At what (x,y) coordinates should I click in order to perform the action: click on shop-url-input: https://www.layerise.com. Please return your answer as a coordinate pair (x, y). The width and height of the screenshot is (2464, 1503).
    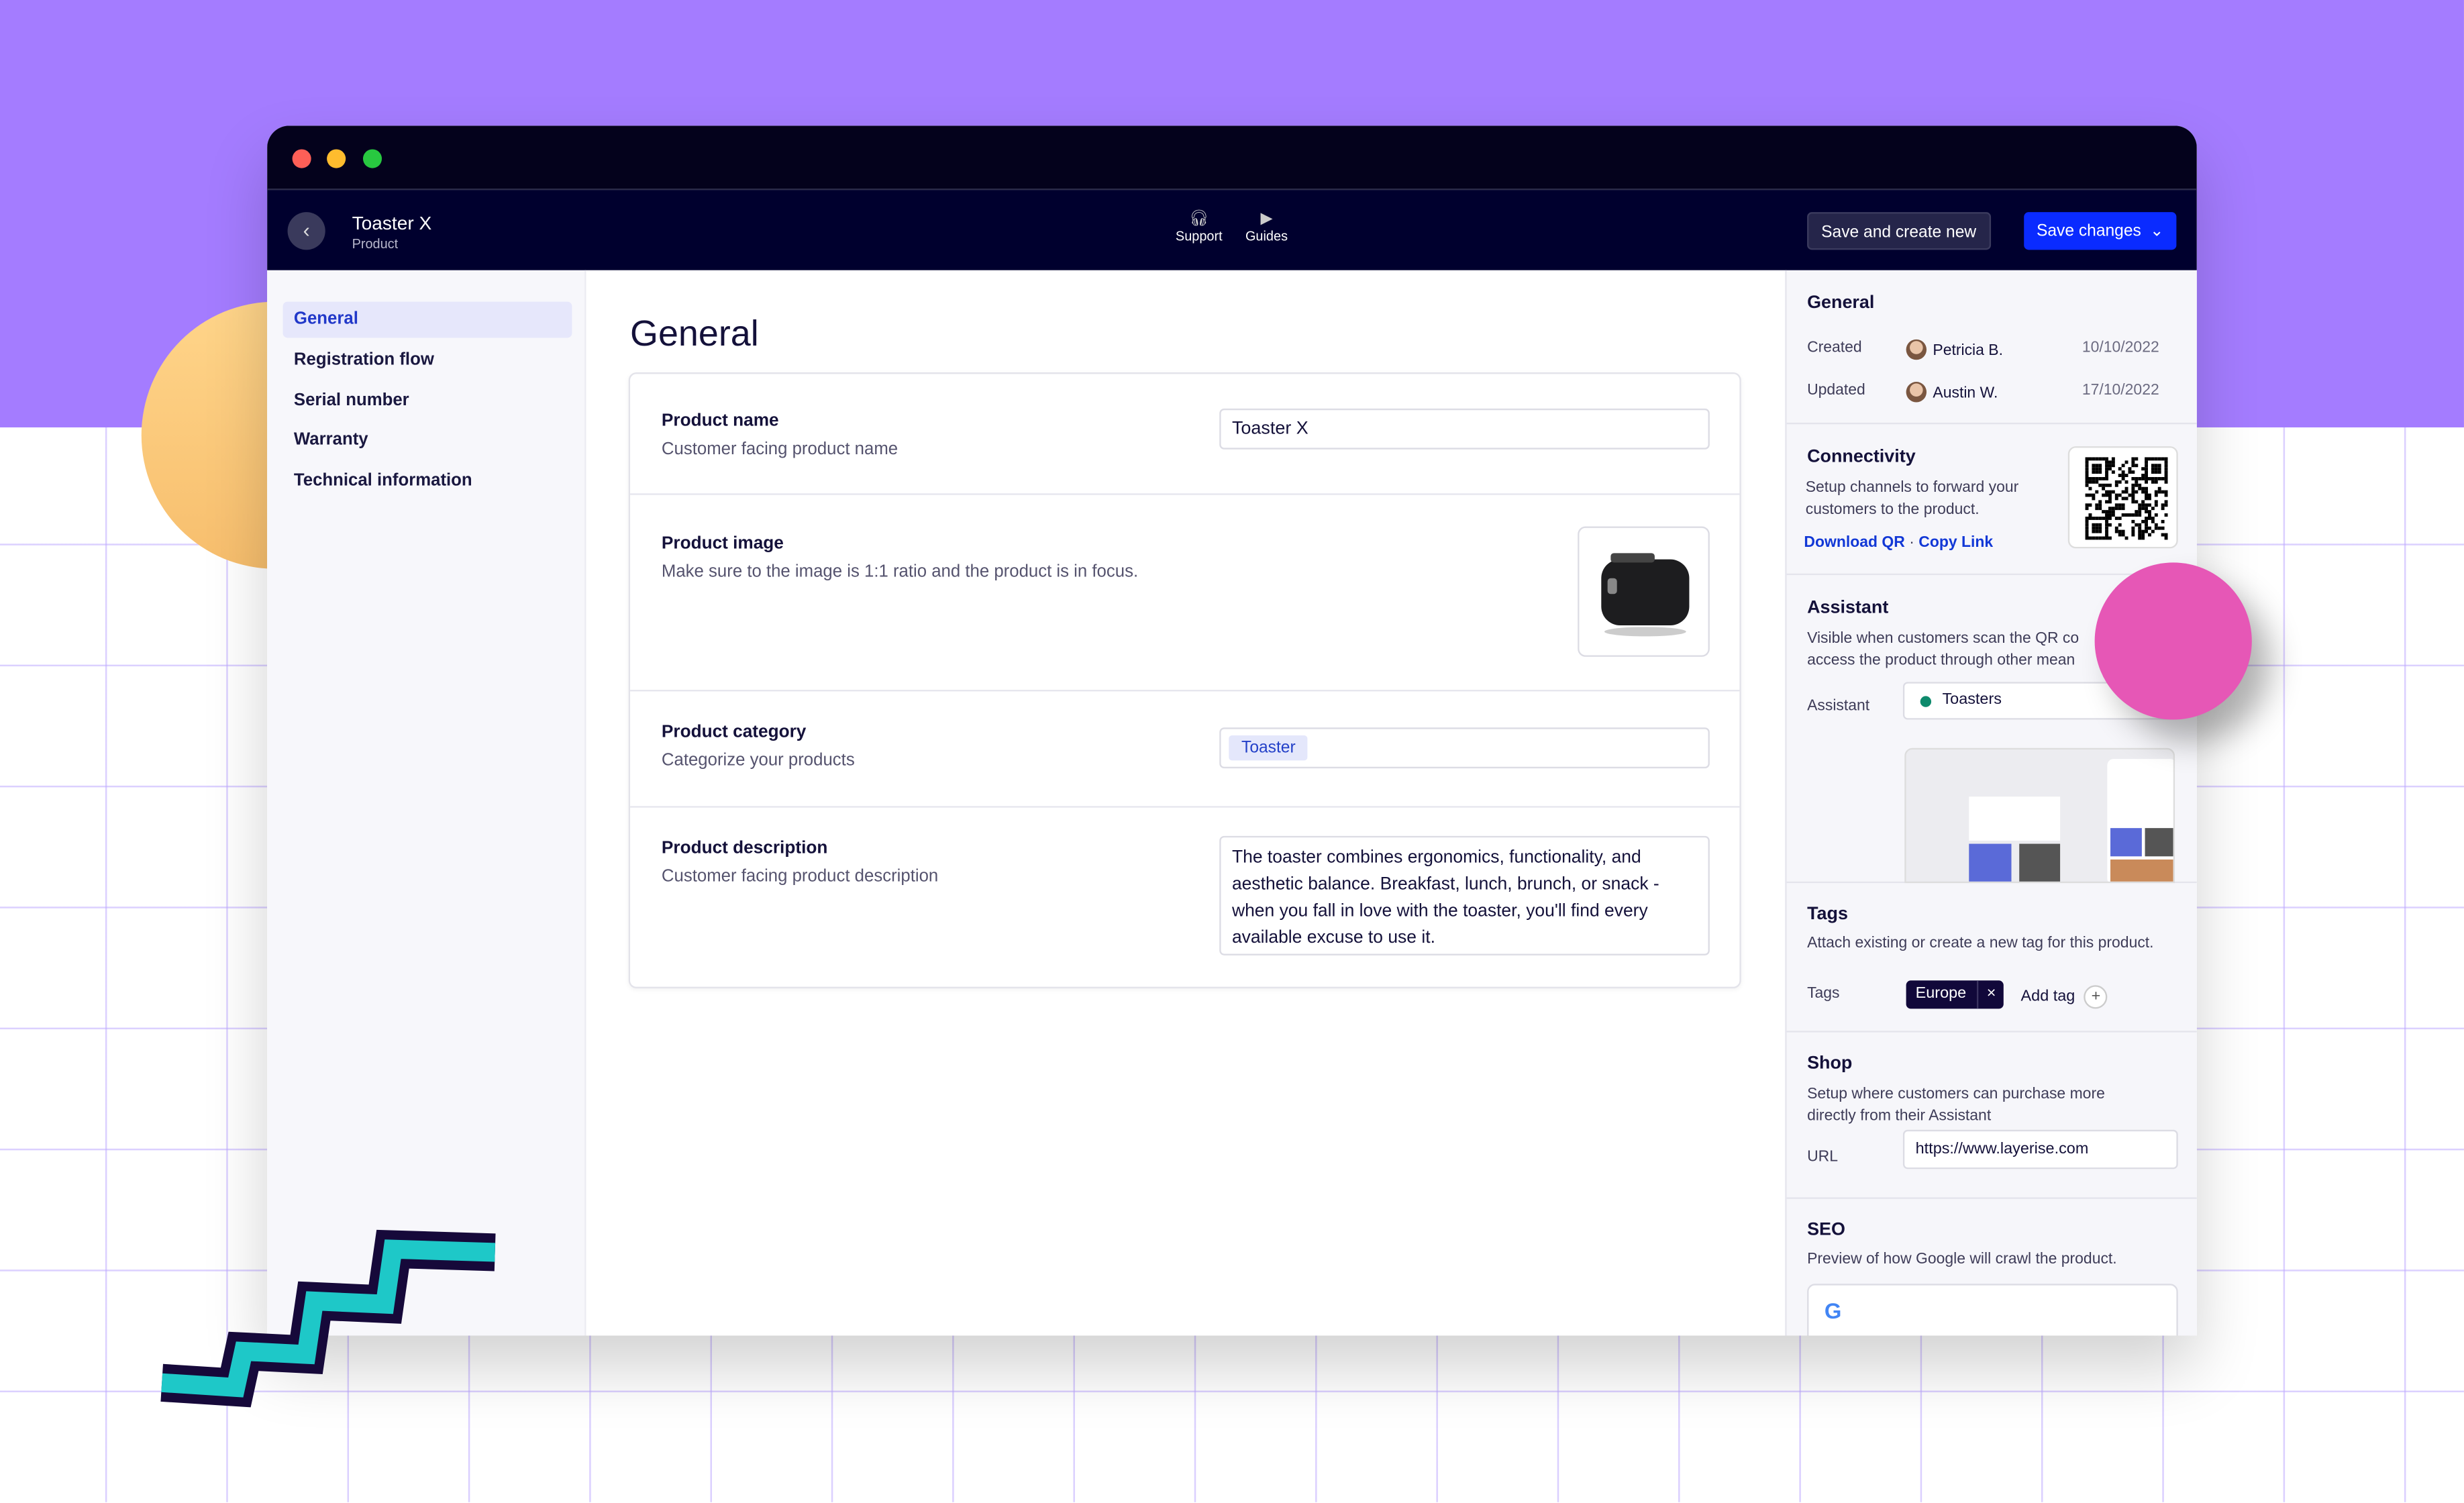
    Looking at the image, I should click on (2040, 1149).